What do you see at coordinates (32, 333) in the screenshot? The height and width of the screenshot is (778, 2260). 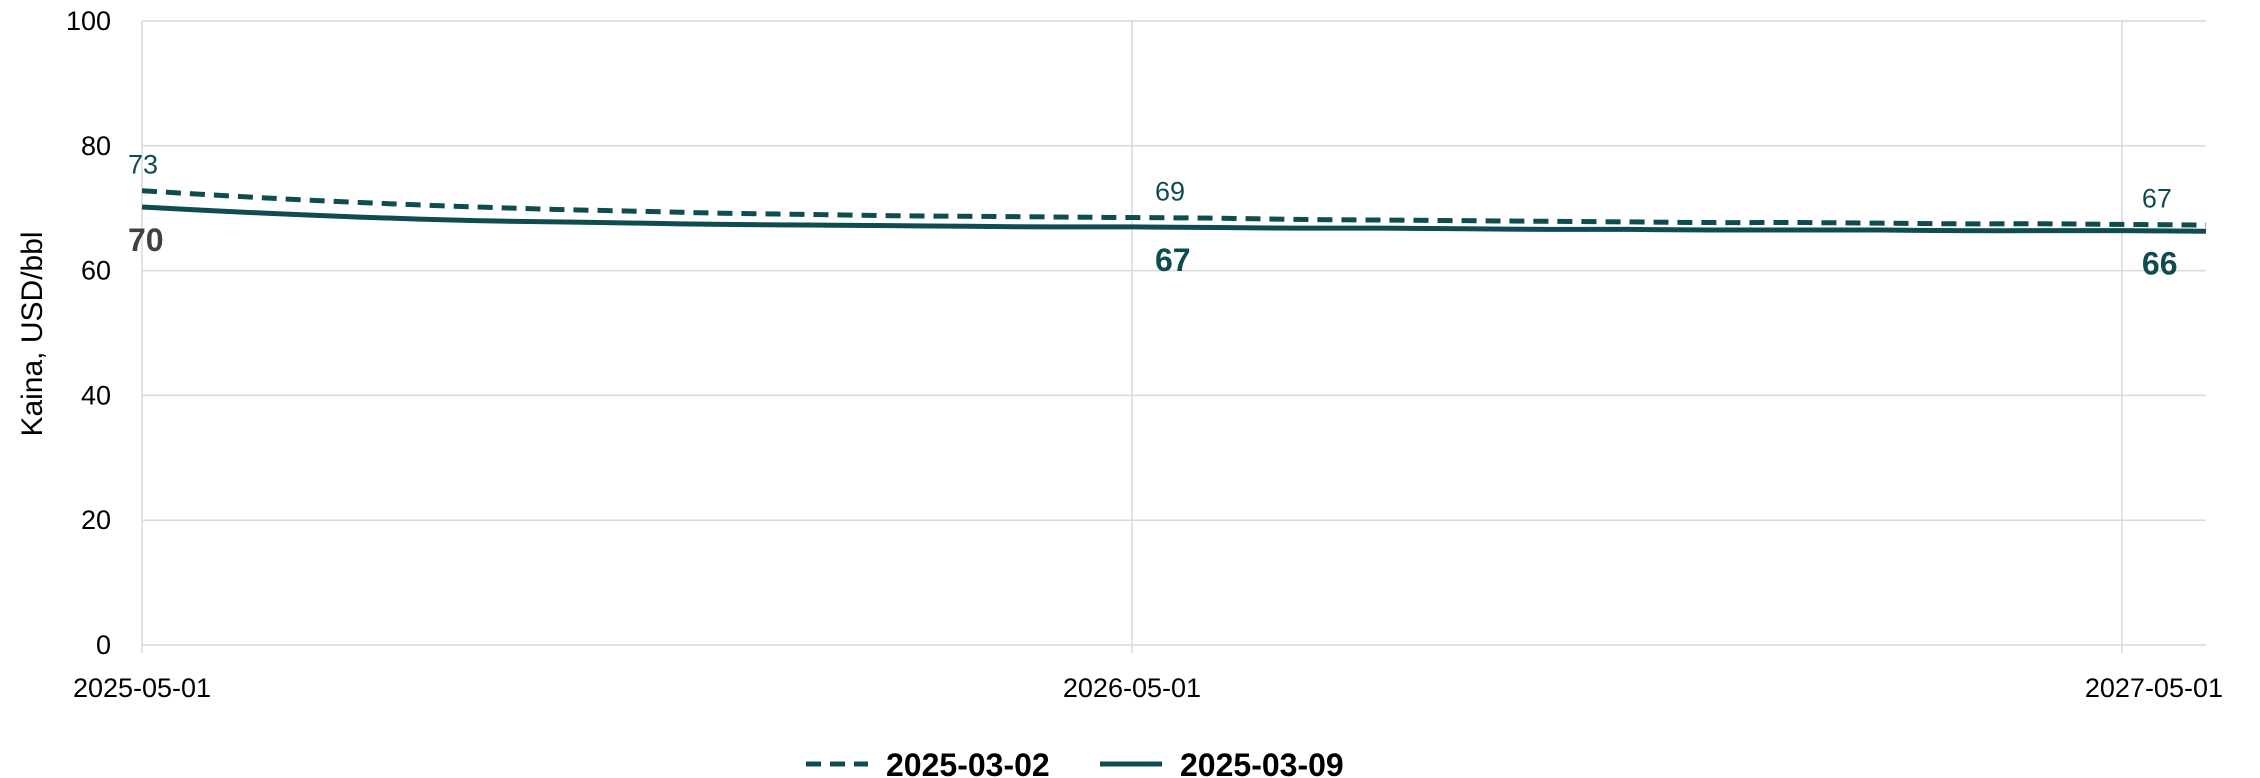 I see `y-axis-title: Kaina, USD/bbl` at bounding box center [32, 333].